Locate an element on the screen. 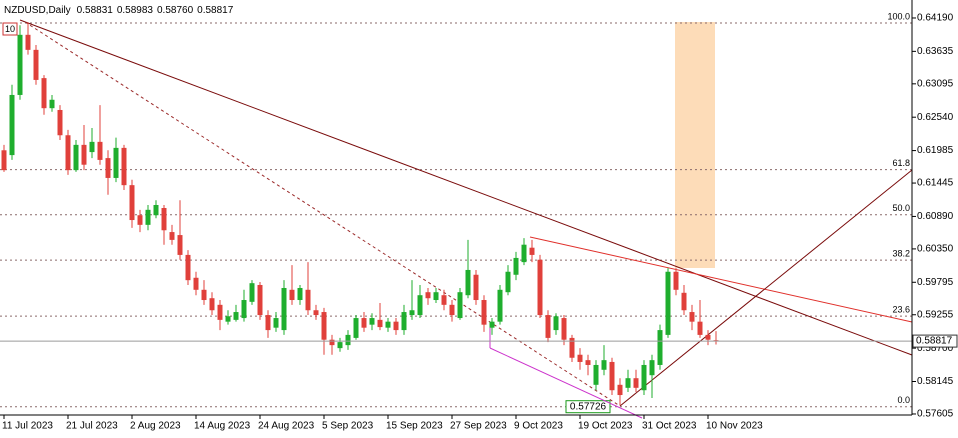 The height and width of the screenshot is (438, 958). current-price-box is located at coordinates (935, 341).